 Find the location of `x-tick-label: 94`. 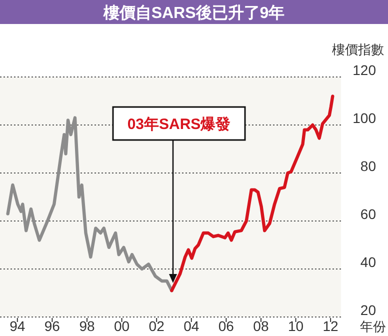

x-tick-label: 94 is located at coordinates (18, 326).